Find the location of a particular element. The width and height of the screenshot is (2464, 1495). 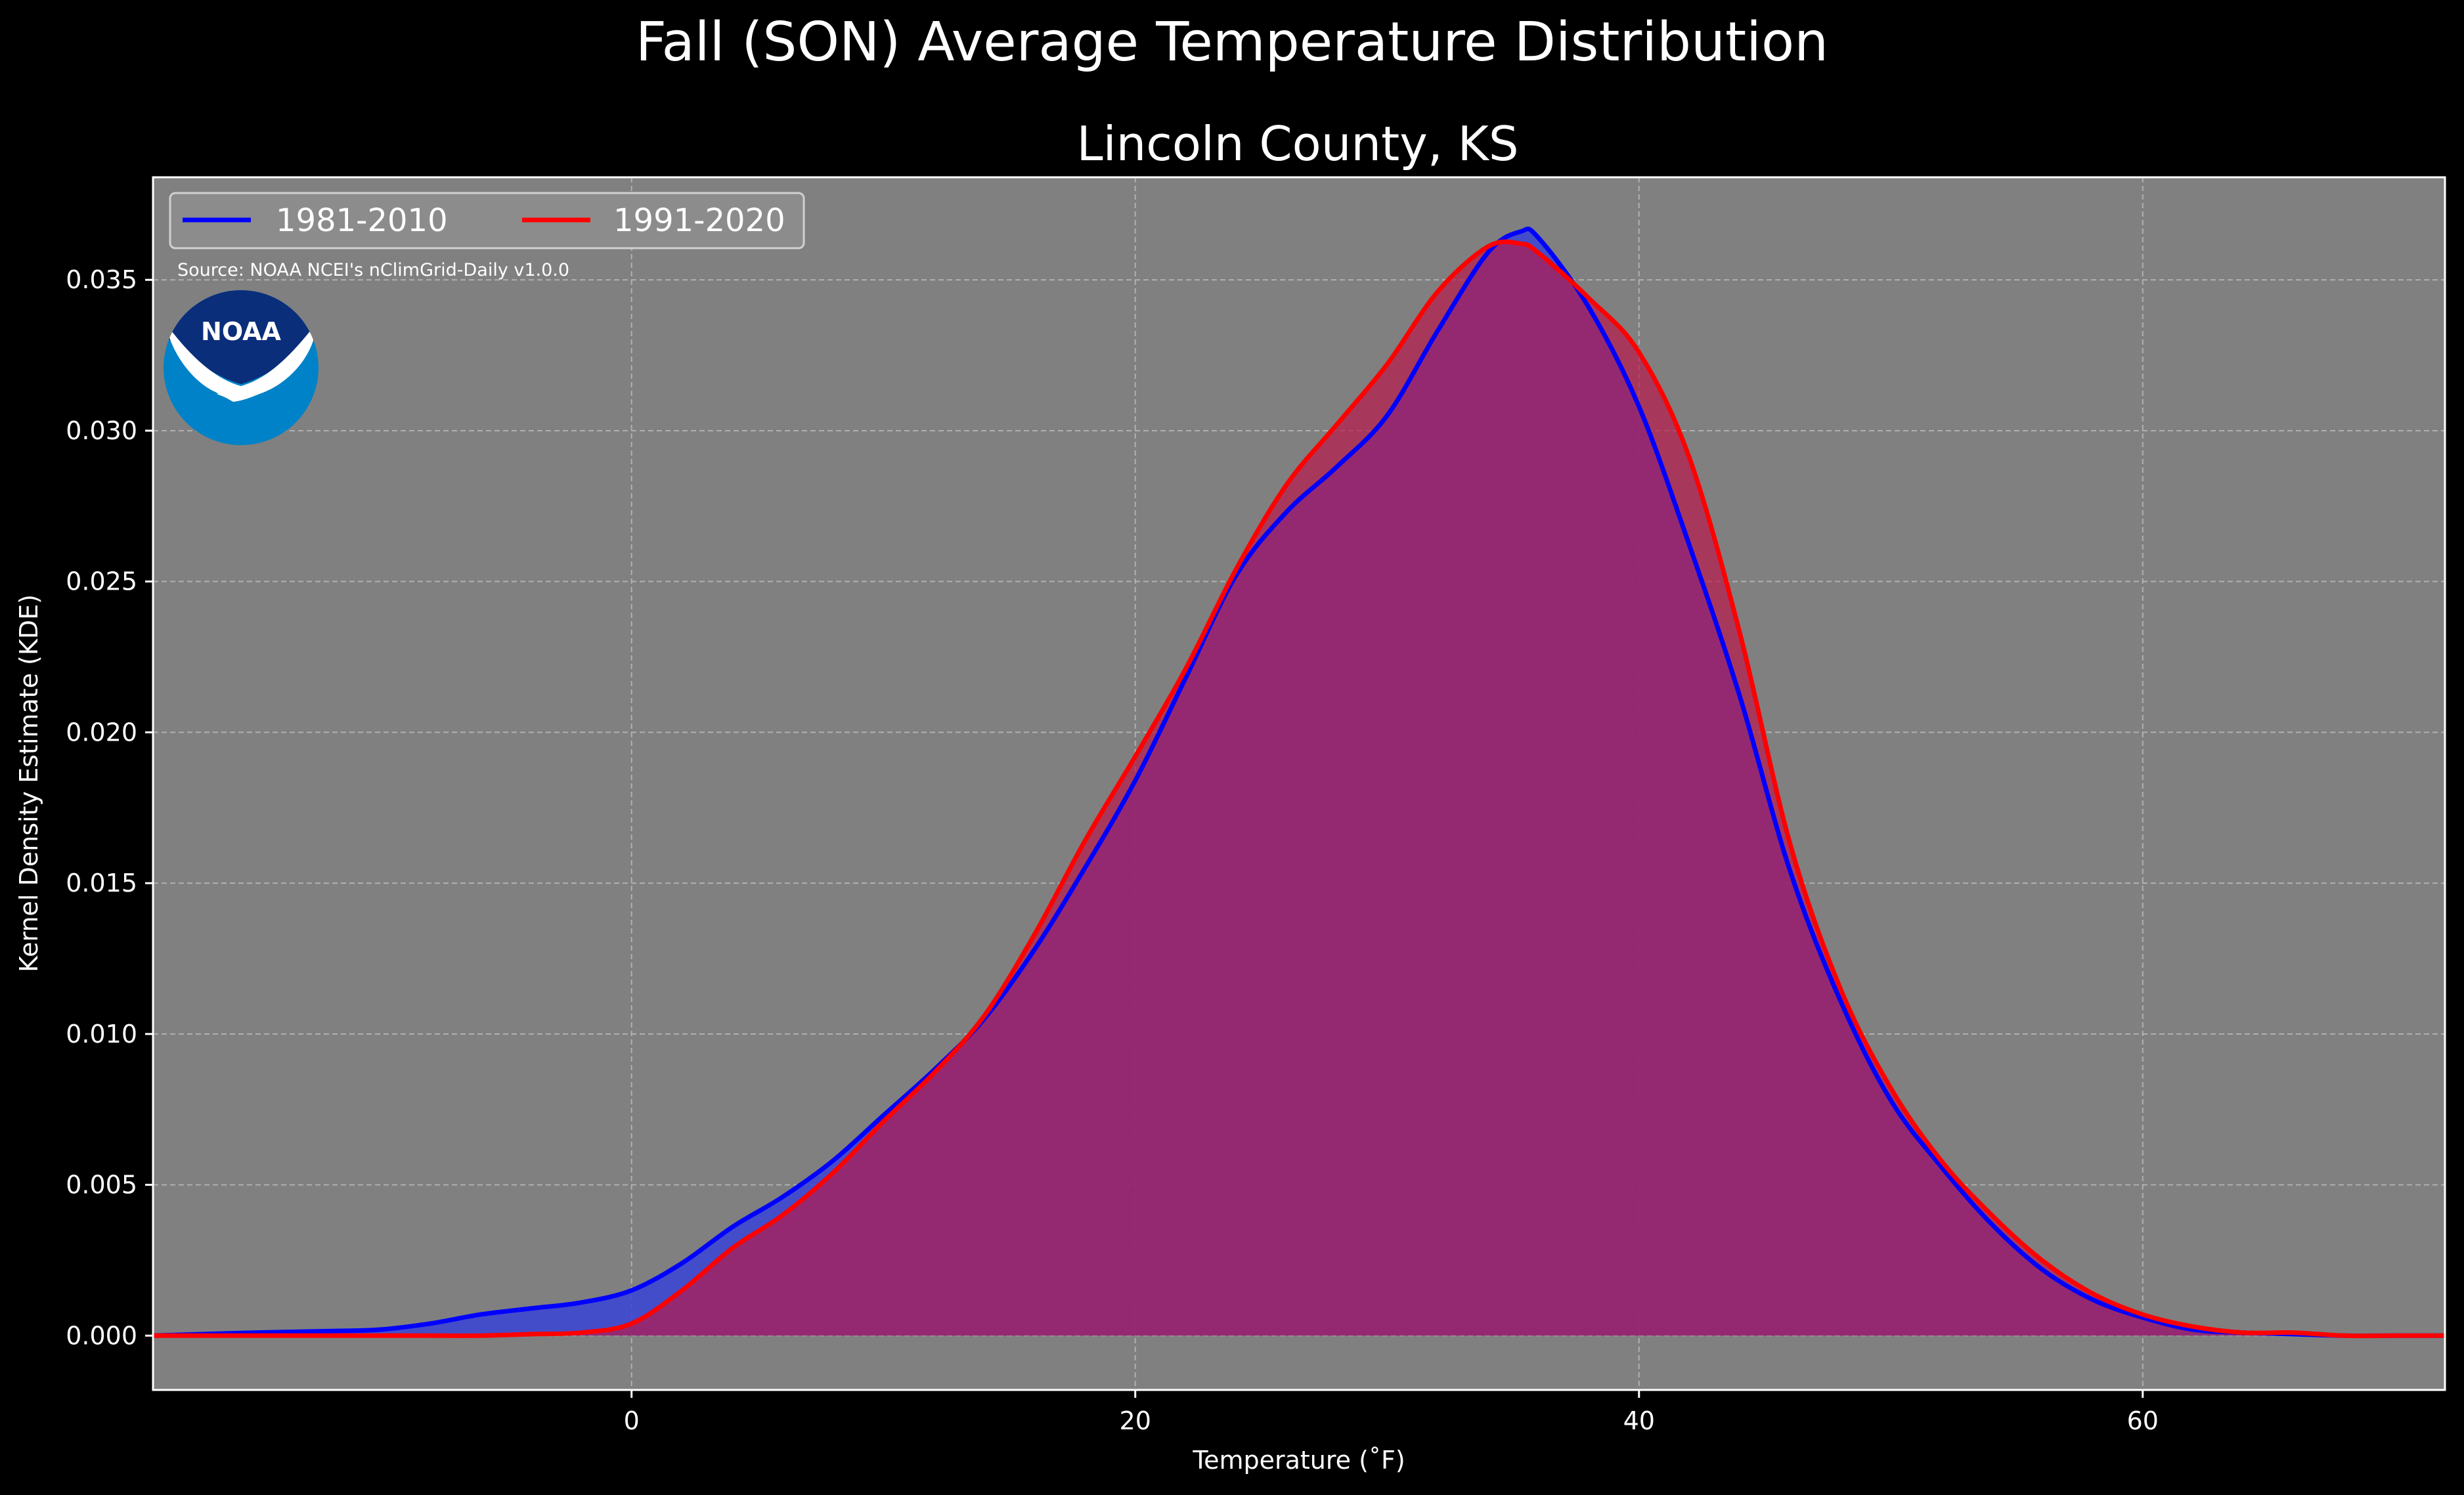

y-tick-label: 0.020 is located at coordinates (101, 732).